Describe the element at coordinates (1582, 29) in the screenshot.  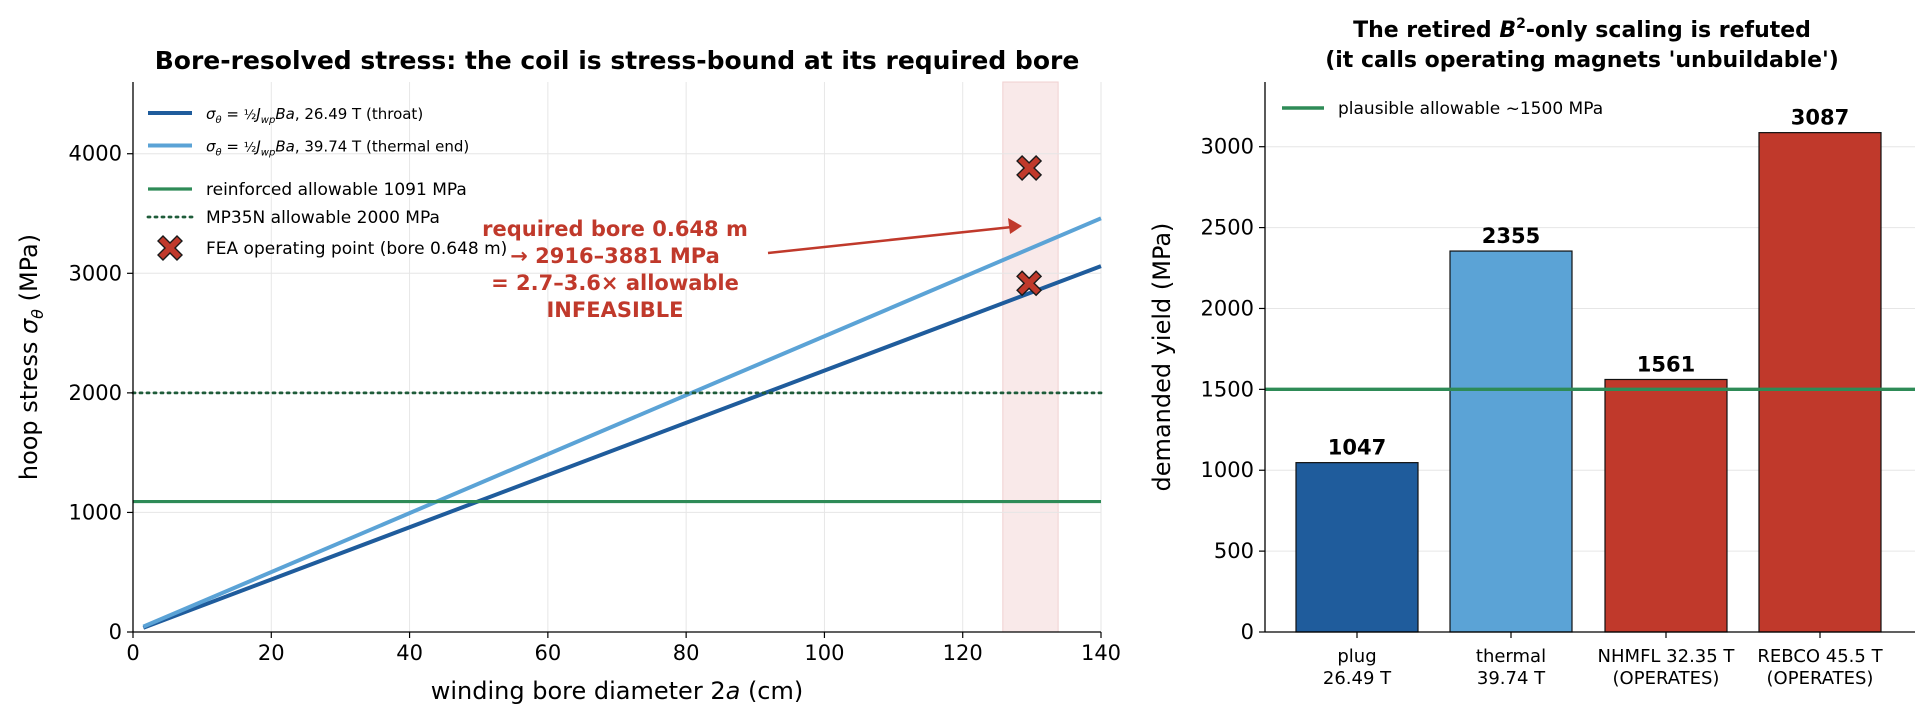
I see `chart-title-line-1: The retired B2-only scaling is refuted` at that location.